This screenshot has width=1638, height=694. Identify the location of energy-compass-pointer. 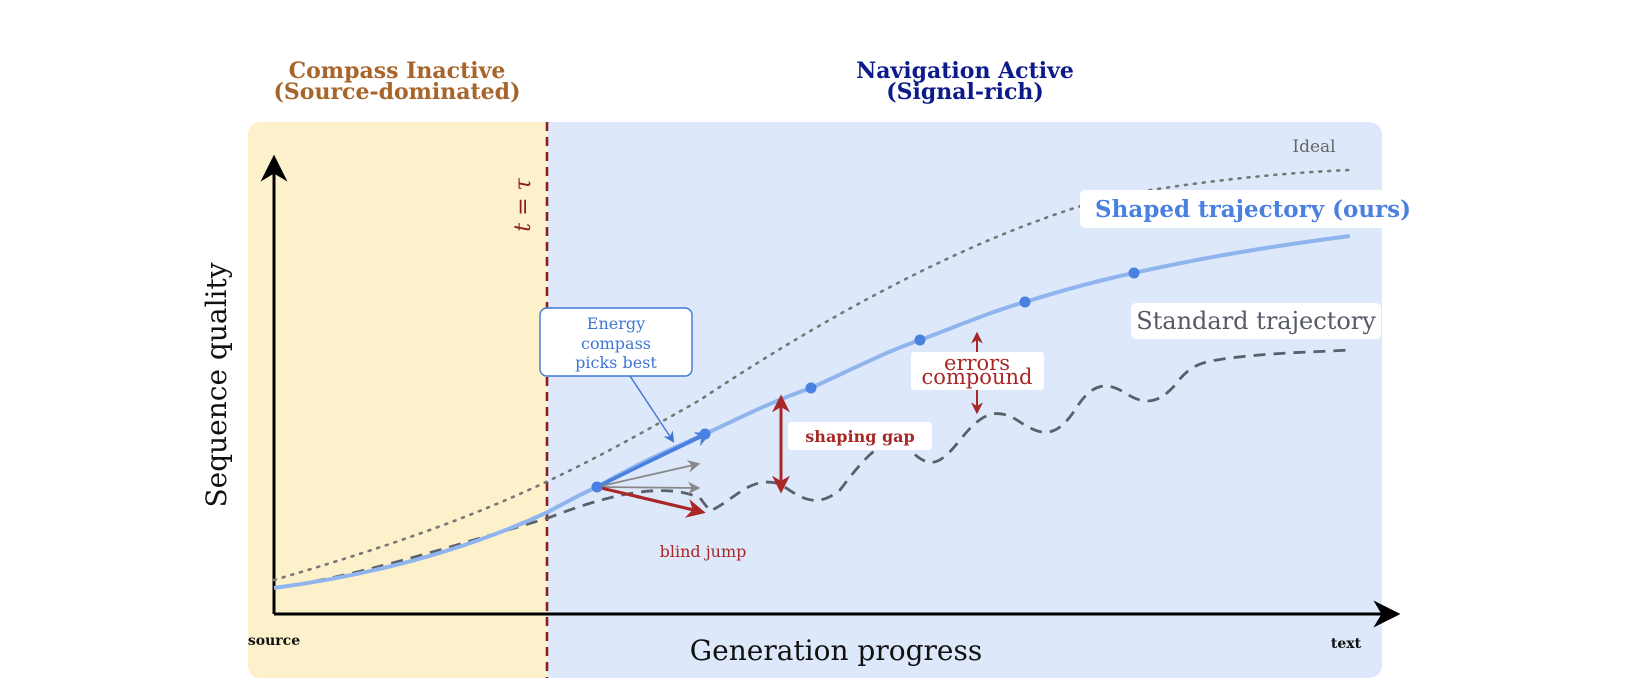
(652, 409).